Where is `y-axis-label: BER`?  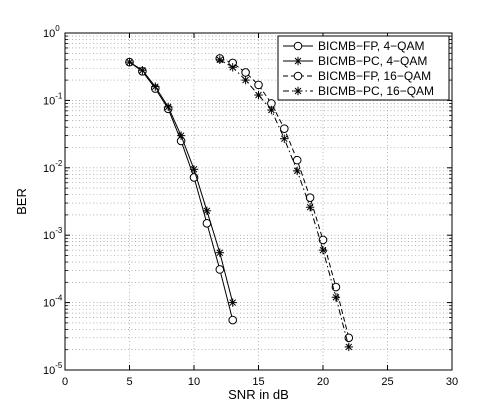
y-axis-label: BER is located at coordinates (21, 201).